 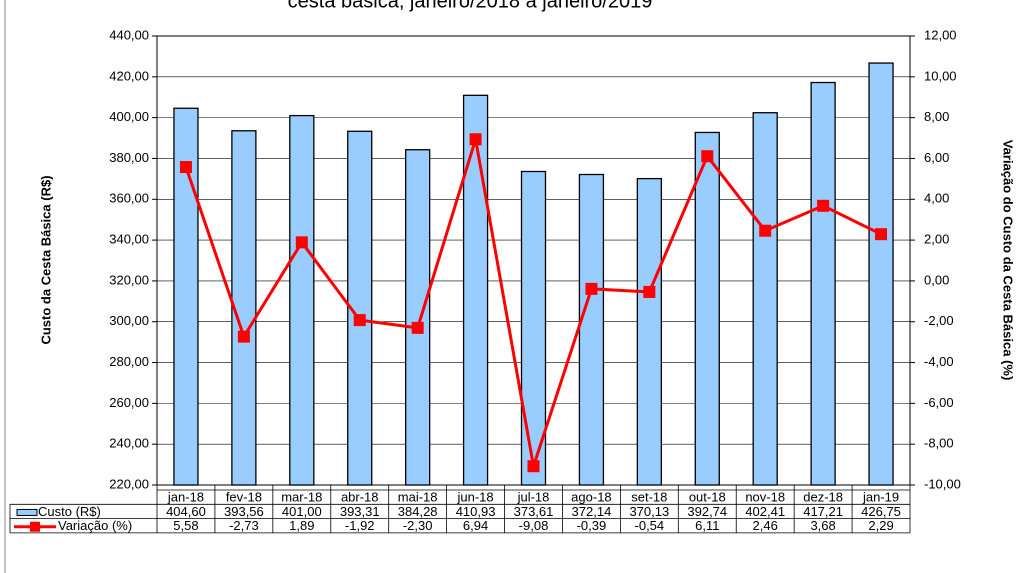 I want to click on y-tick-label: 340,00, so click(x=129, y=239).